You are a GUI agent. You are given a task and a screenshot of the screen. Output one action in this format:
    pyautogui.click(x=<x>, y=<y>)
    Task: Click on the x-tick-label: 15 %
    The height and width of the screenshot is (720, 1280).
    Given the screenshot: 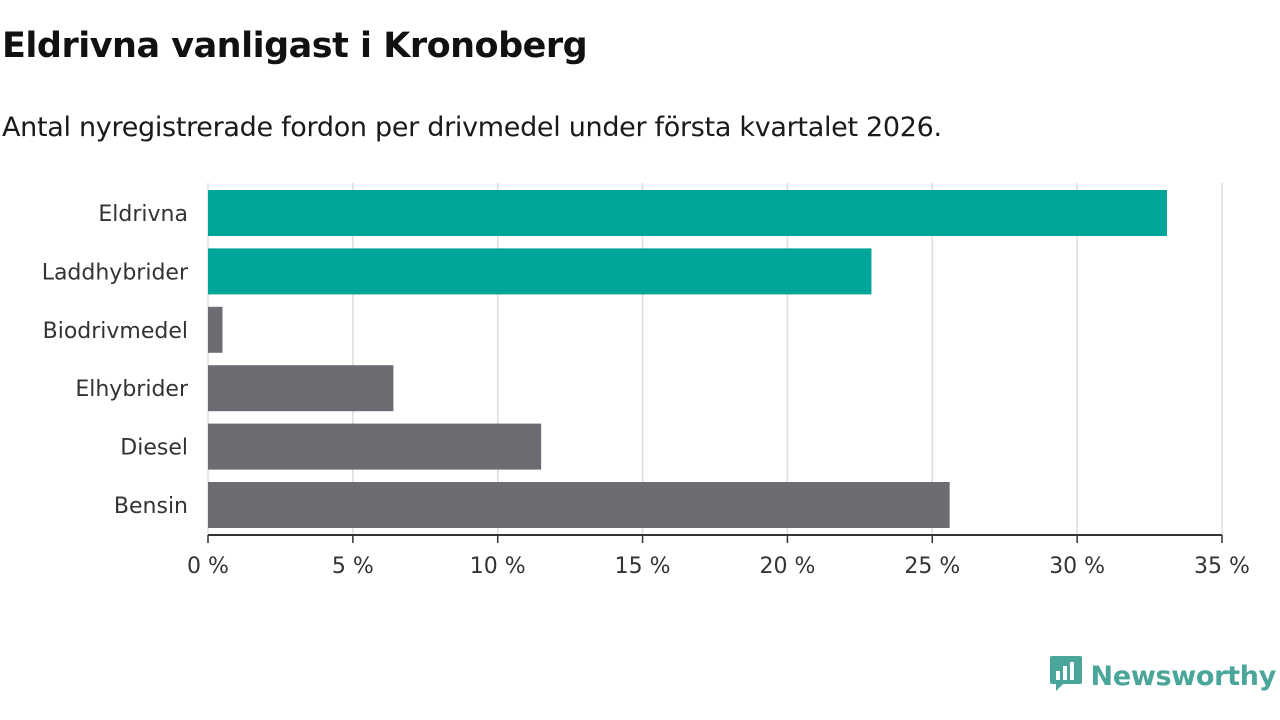 What is the action you would take?
    pyautogui.click(x=643, y=566)
    